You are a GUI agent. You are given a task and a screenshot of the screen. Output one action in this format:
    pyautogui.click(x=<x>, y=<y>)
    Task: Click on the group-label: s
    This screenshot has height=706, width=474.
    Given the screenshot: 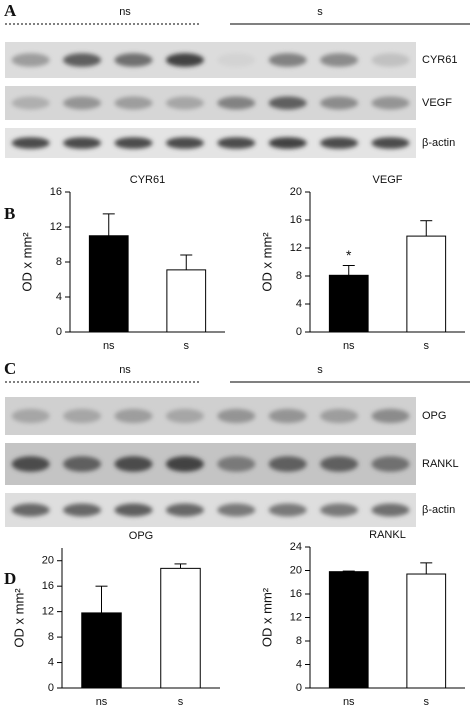 What is the action you would take?
    pyautogui.click(x=320, y=370)
    